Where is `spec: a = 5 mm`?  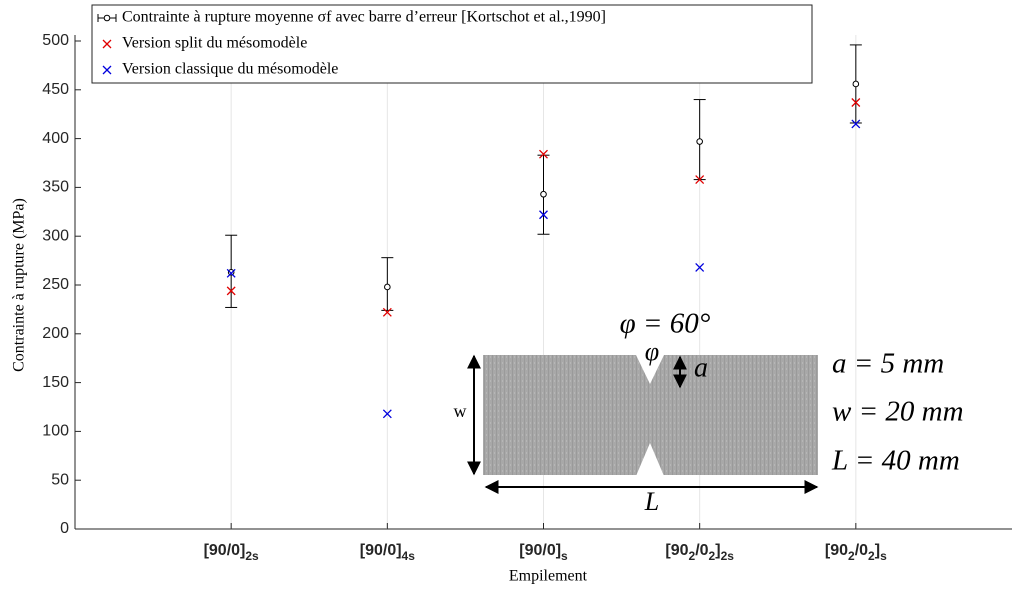 spec: a = 5 mm is located at coordinates (888, 364).